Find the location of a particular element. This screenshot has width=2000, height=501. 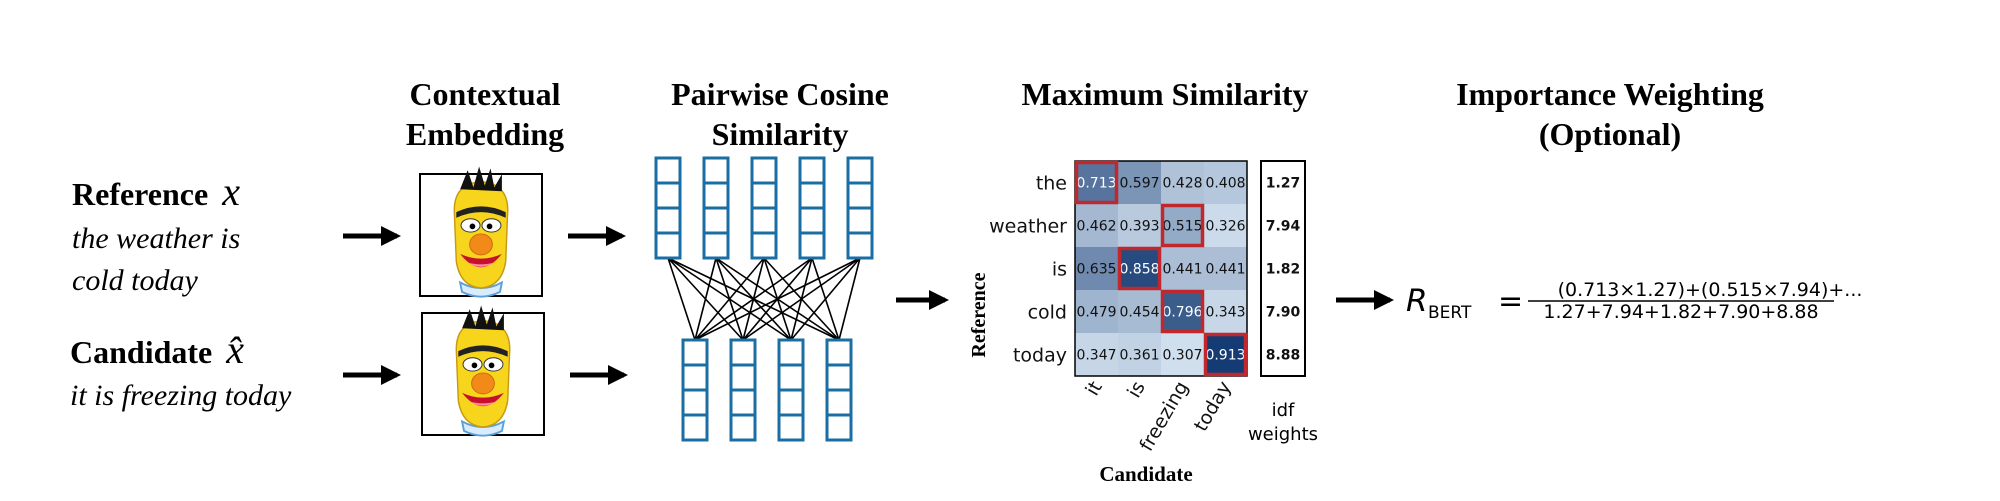

row-axis-label: Reference is located at coordinates (979, 314).